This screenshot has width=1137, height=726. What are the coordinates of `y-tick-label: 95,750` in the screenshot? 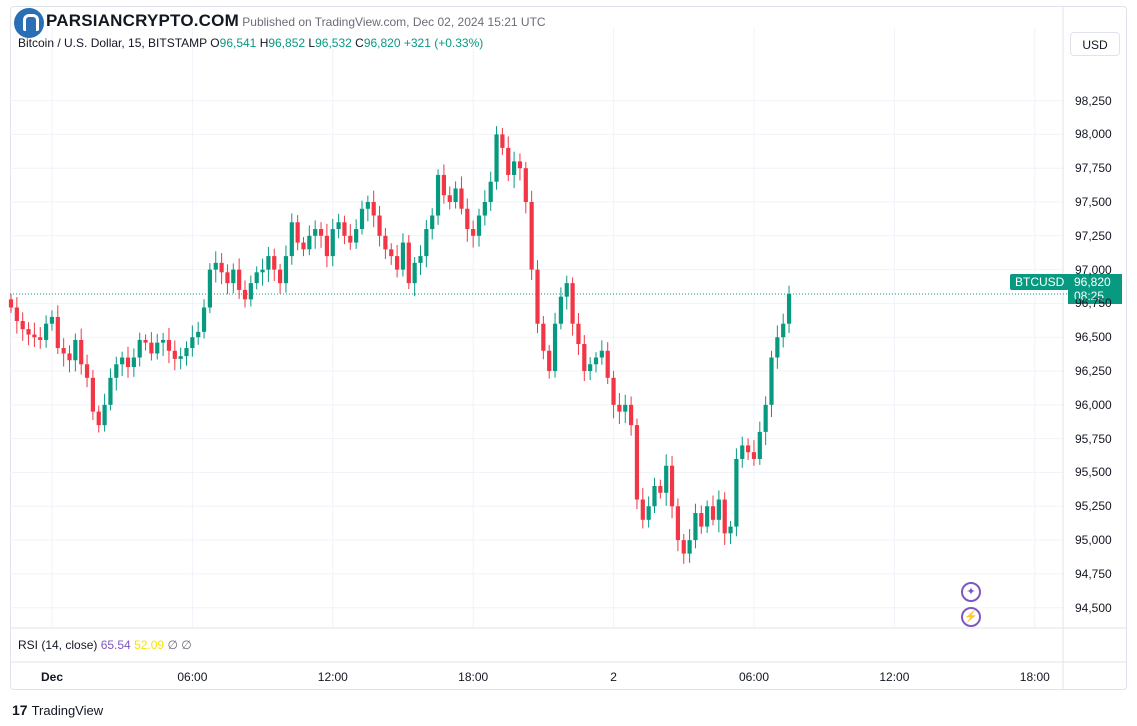 It's located at (1093, 438).